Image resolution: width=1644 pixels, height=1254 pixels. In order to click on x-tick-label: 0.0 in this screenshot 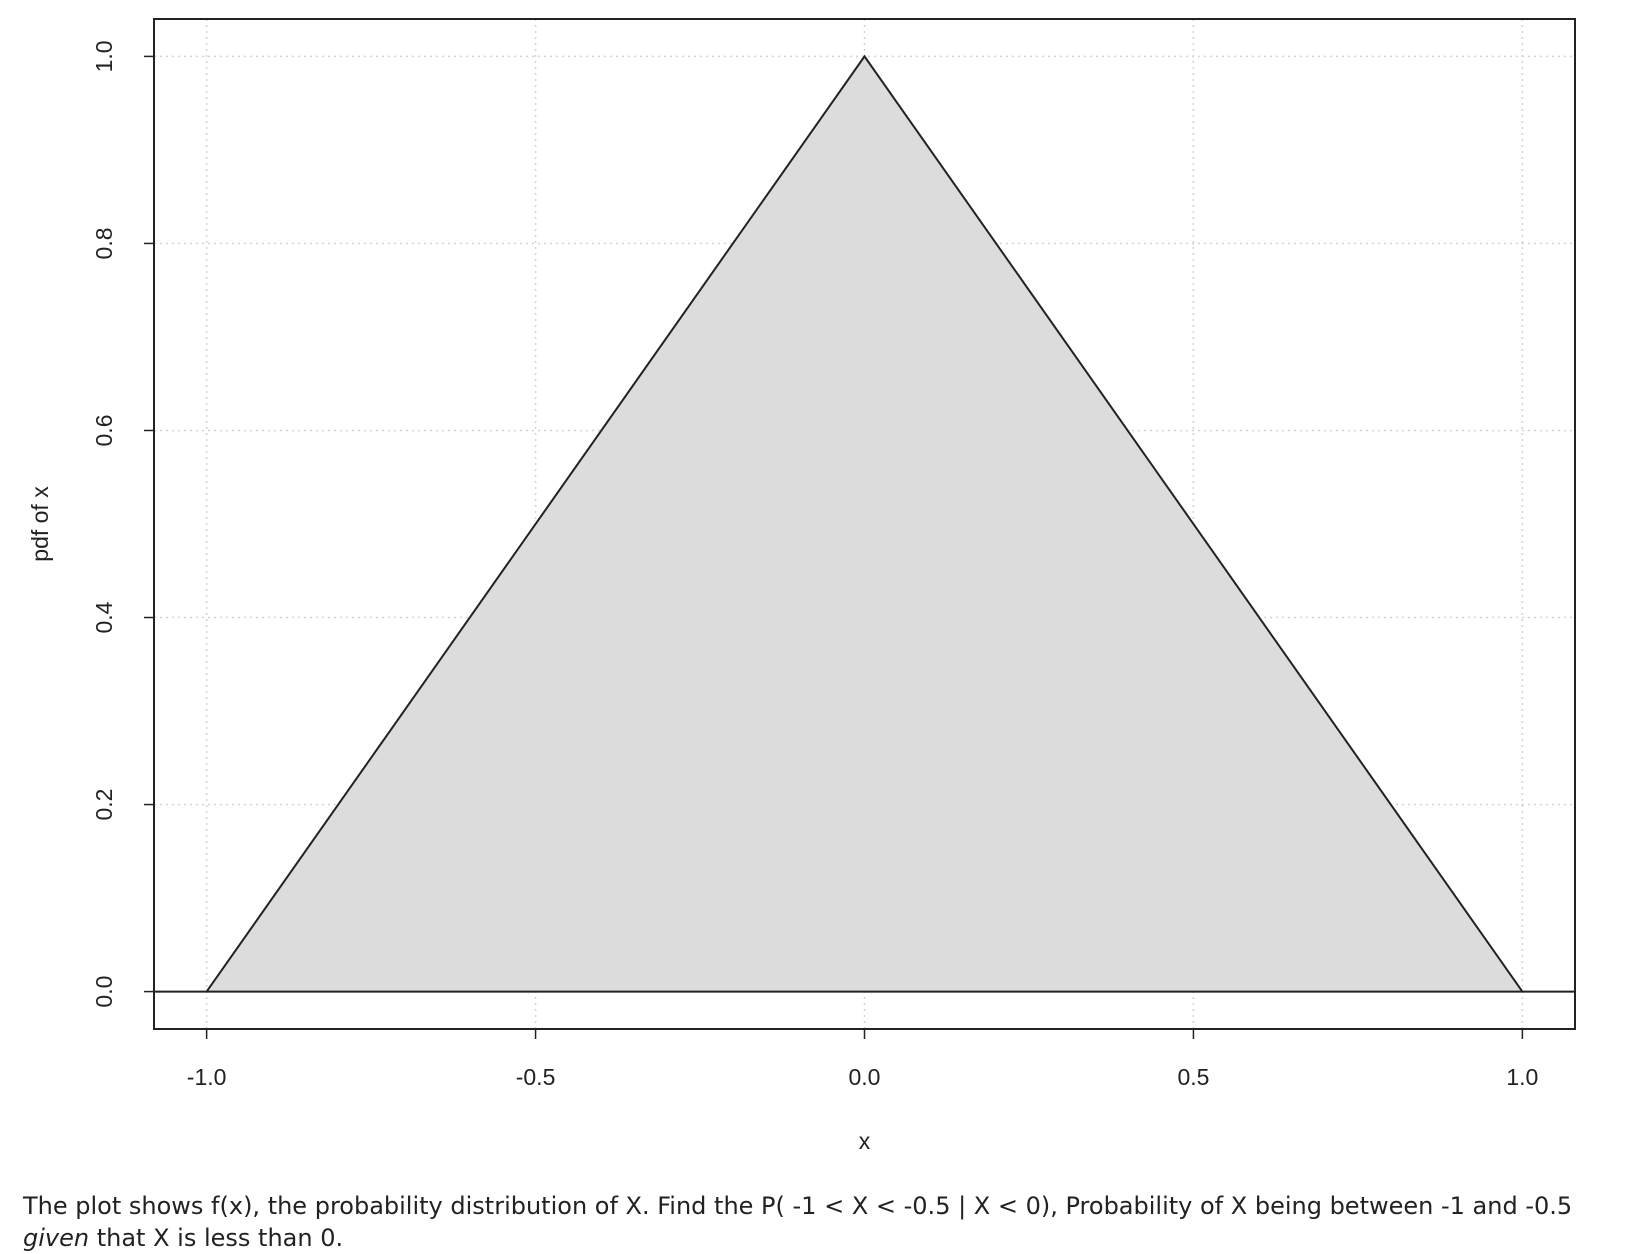, I will do `click(865, 1077)`.